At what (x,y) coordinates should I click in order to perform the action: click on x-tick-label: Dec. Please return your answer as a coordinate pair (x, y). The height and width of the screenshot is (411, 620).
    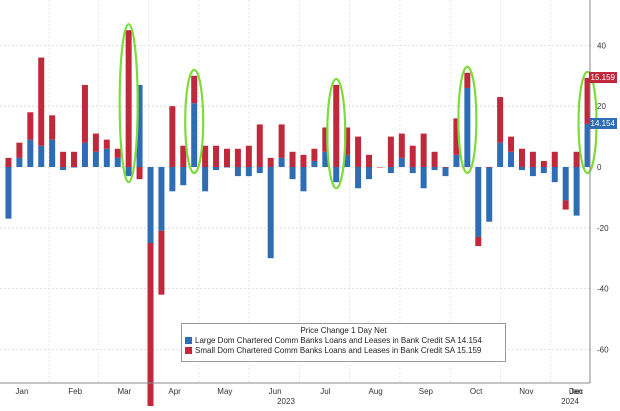
    Looking at the image, I should click on (576, 391).